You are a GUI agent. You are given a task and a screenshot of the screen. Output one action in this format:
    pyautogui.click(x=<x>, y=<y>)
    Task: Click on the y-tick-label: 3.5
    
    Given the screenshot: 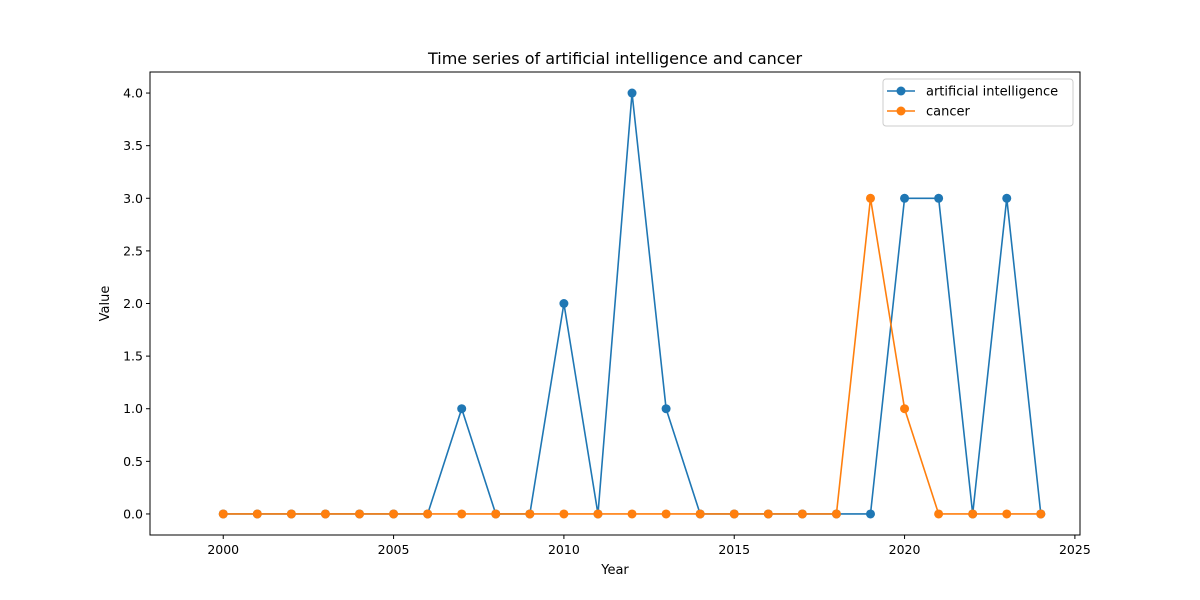 What is the action you would take?
    pyautogui.click(x=133, y=145)
    